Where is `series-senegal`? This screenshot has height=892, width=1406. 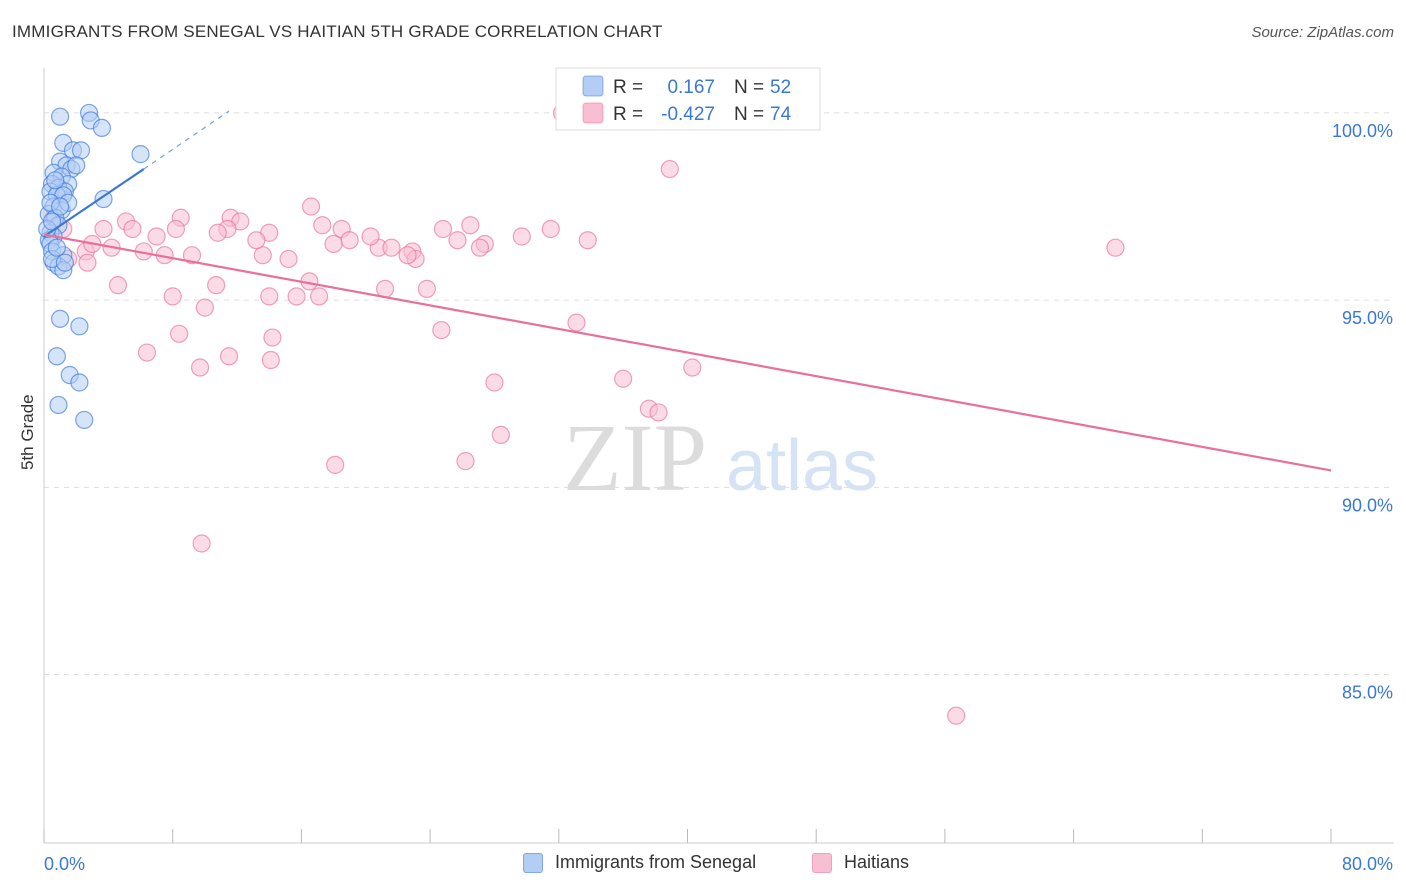
series-senegal is located at coordinates (94, 266).